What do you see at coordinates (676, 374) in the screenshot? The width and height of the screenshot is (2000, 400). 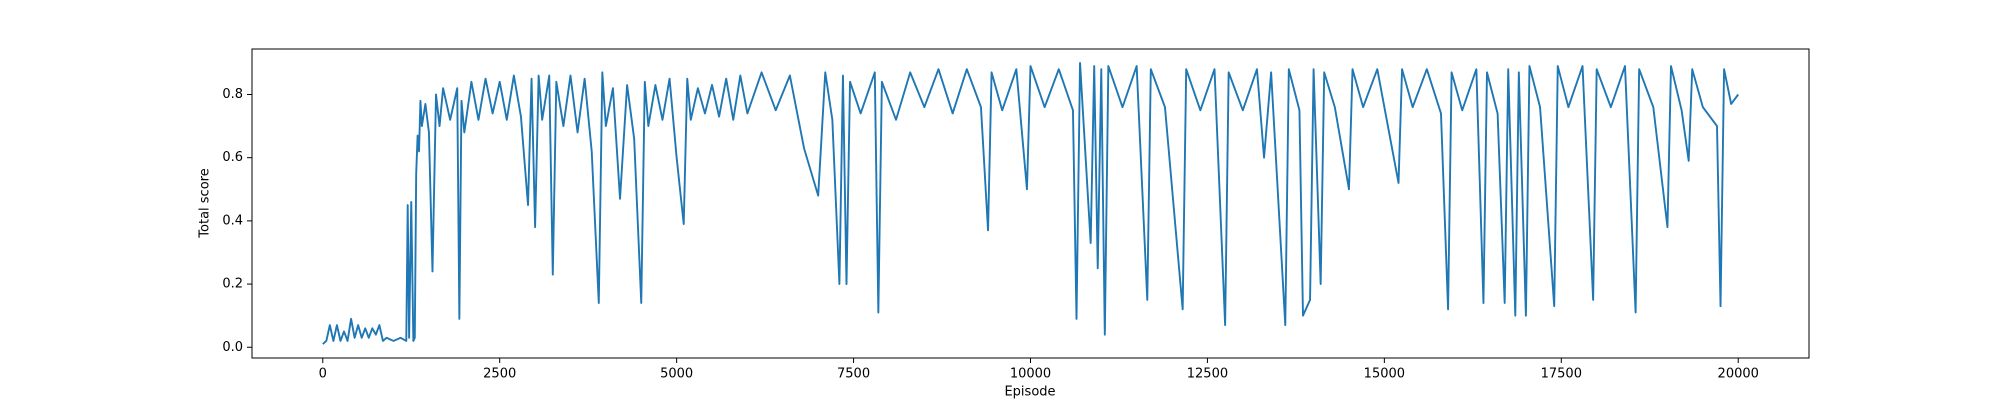 I see `x-tick-label: 5000` at bounding box center [676, 374].